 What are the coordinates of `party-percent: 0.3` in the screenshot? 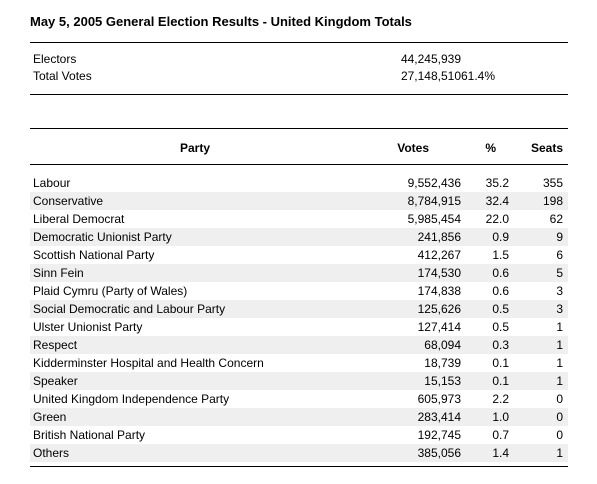 It's located at (500, 345).